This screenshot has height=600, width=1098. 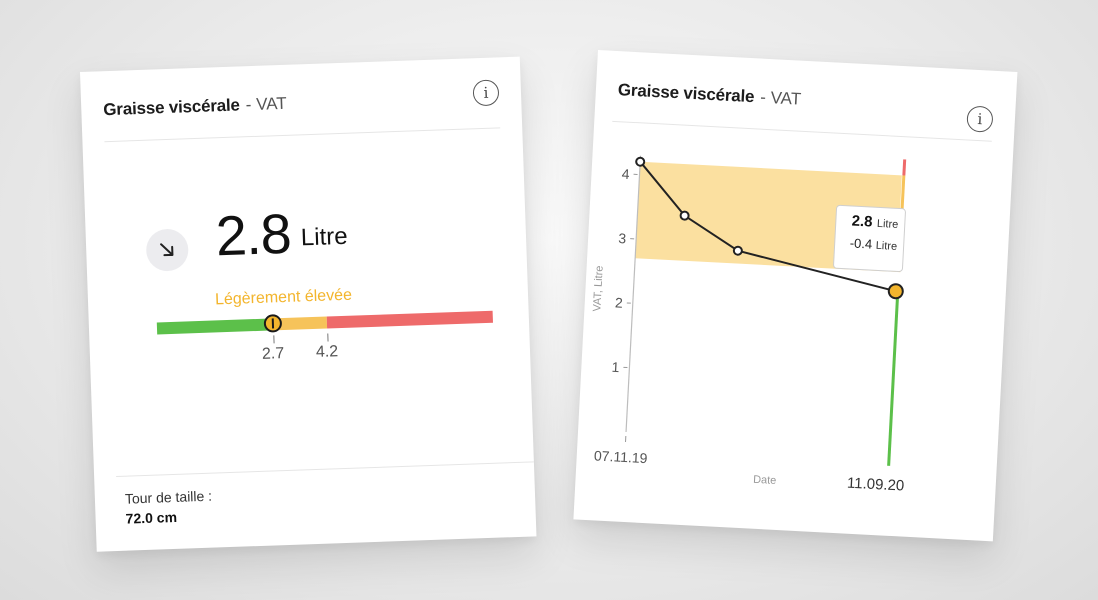 What do you see at coordinates (325, 469) in the screenshot?
I see `footer-divider` at bounding box center [325, 469].